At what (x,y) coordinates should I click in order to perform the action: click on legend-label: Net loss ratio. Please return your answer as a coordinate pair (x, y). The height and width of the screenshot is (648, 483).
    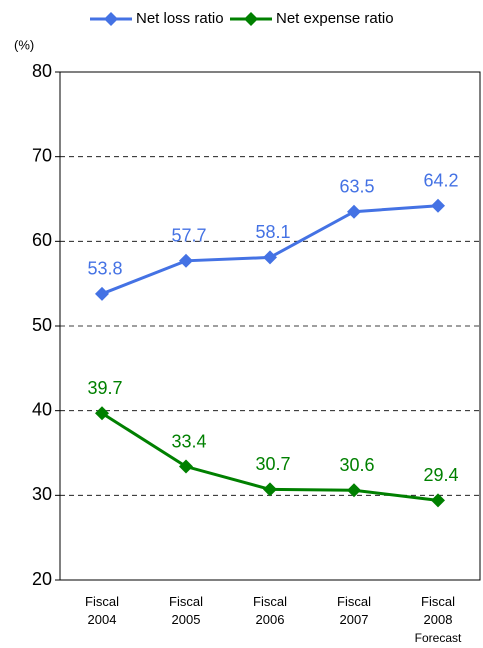
    Looking at the image, I should click on (180, 18).